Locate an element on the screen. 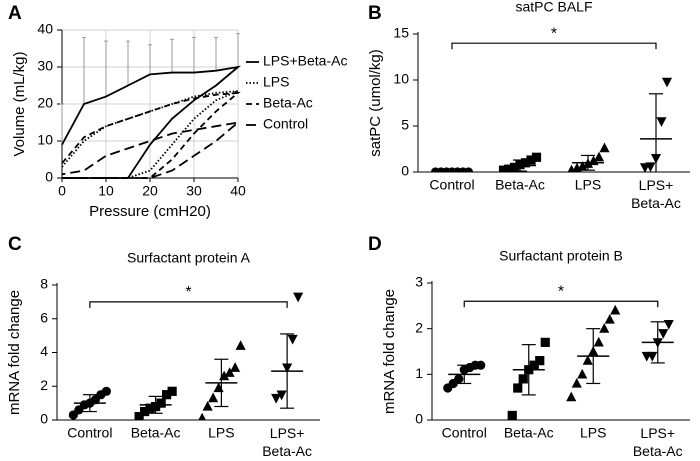 The height and width of the screenshot is (461, 700). y-axis-label: Volume (mL/kg) is located at coordinates (19, 103).